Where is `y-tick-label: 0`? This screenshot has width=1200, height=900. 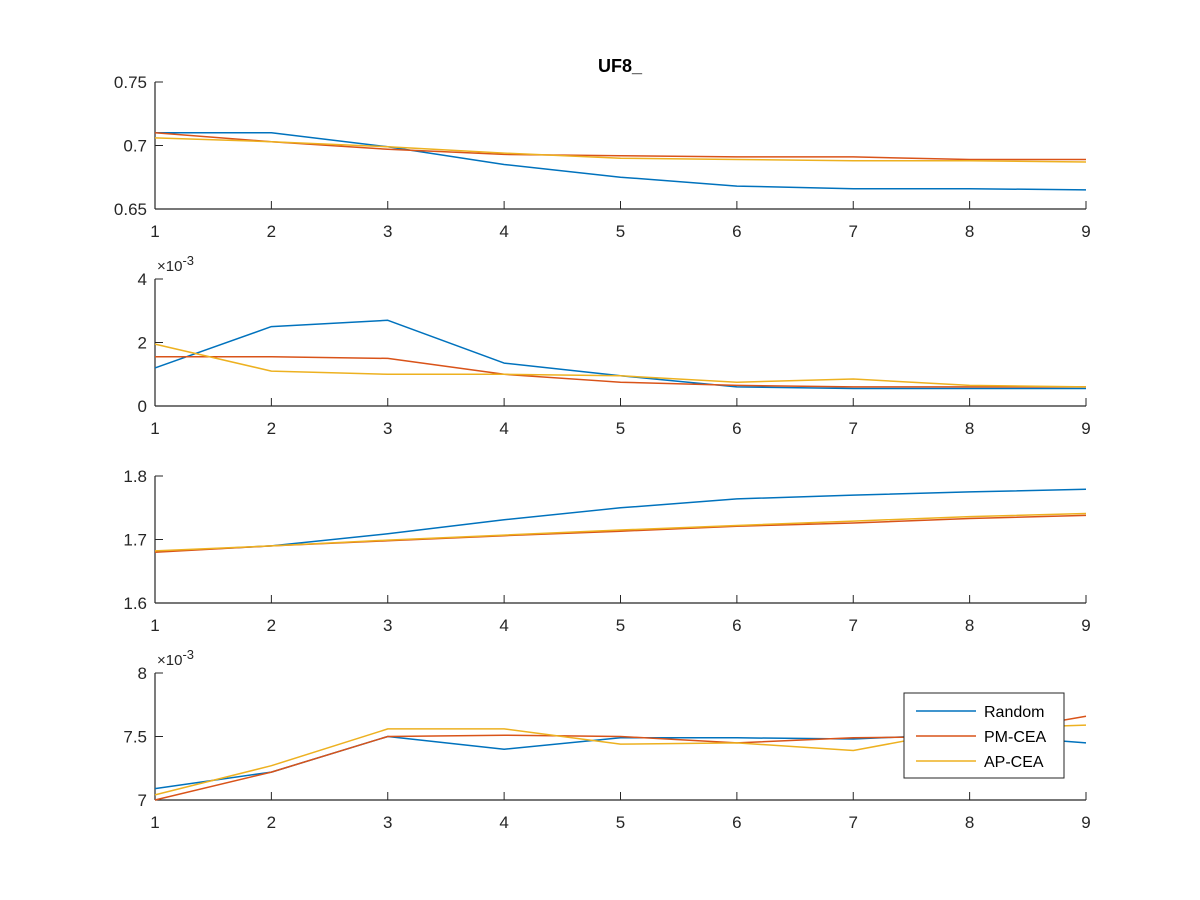 y-tick-label: 0 is located at coordinates (142, 406).